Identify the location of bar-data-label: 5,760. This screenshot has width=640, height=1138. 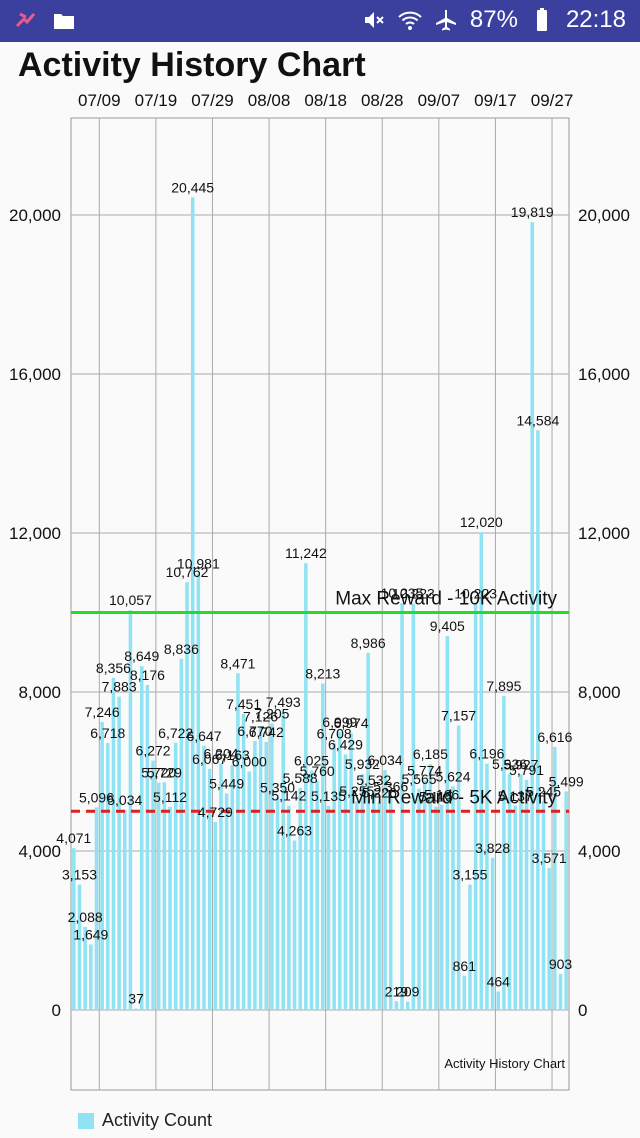
(317, 771).